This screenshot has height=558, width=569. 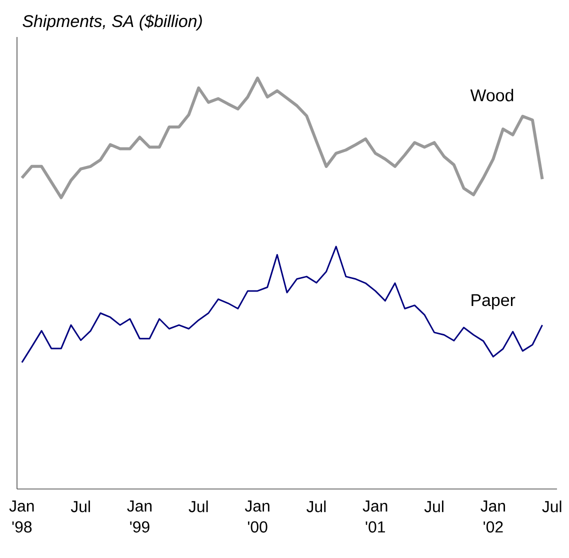 What do you see at coordinates (492, 95) in the screenshot?
I see `series-label: Wood` at bounding box center [492, 95].